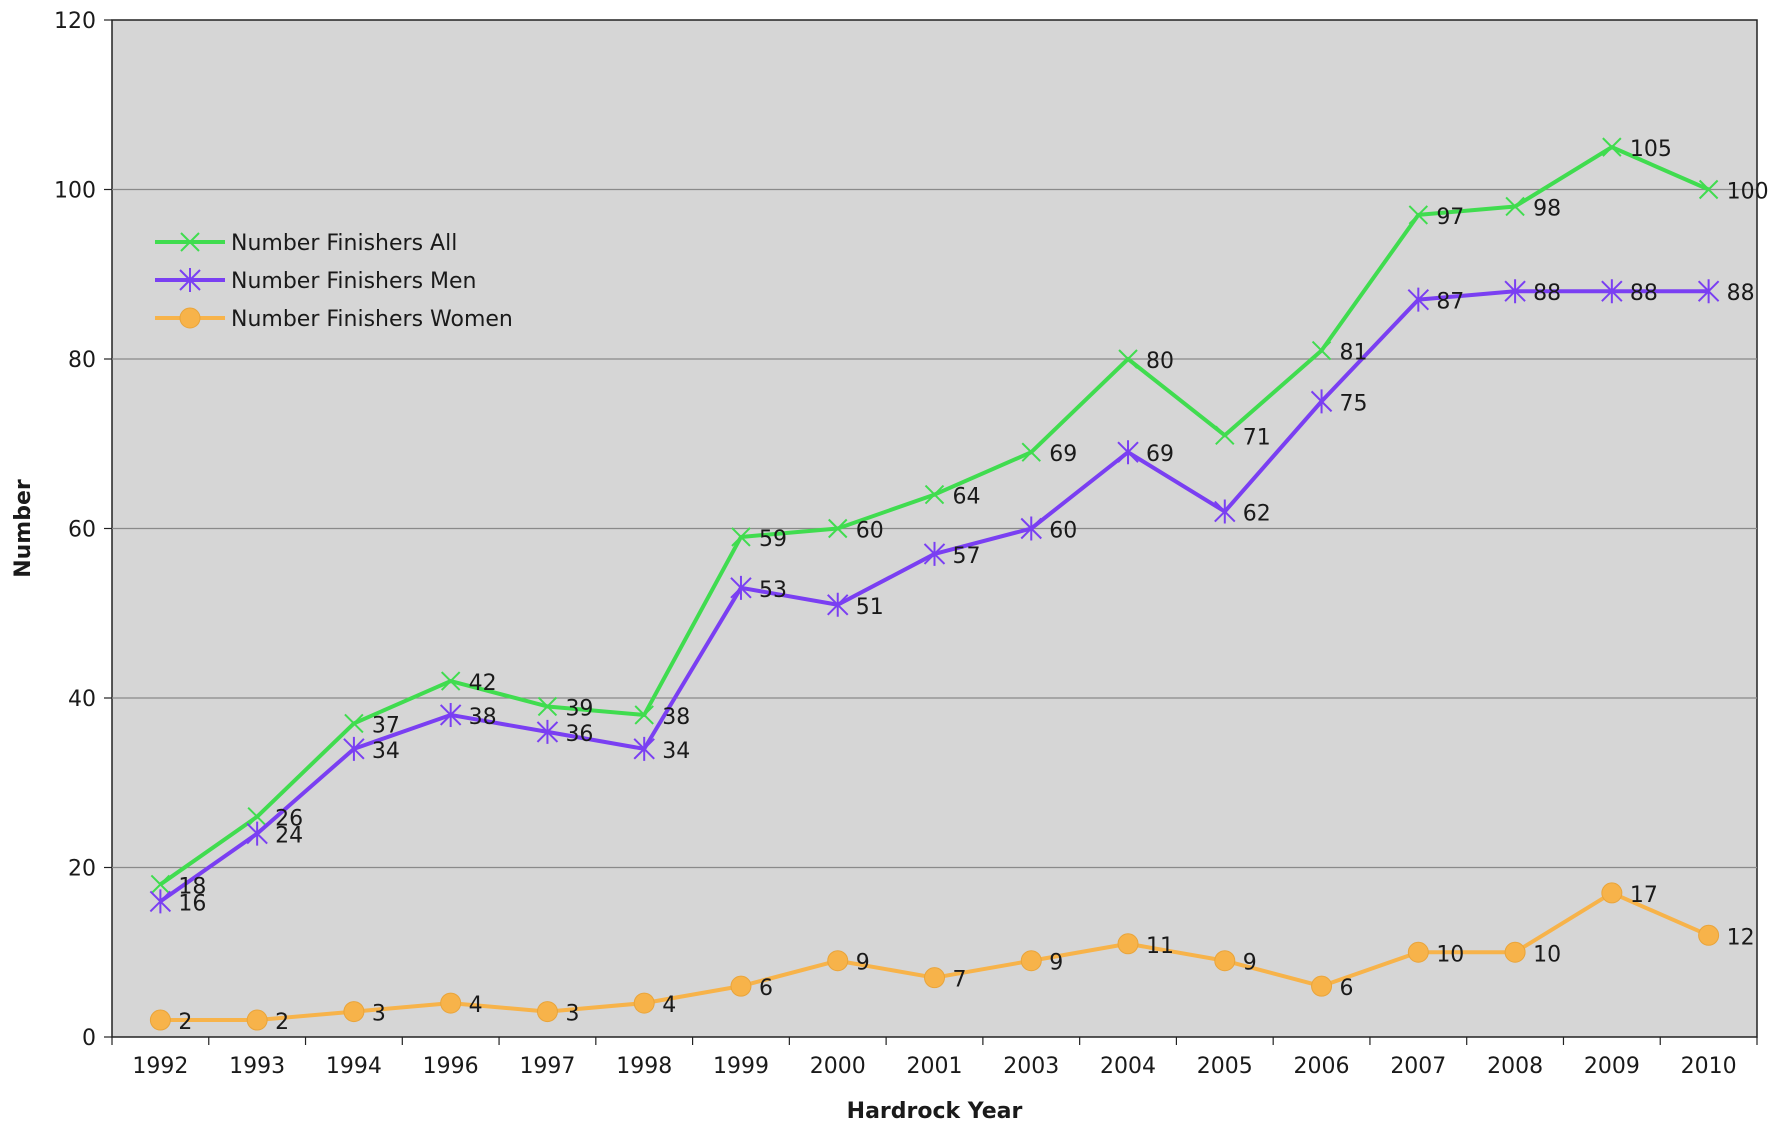  I want to click on data-label: 17, so click(1644, 895).